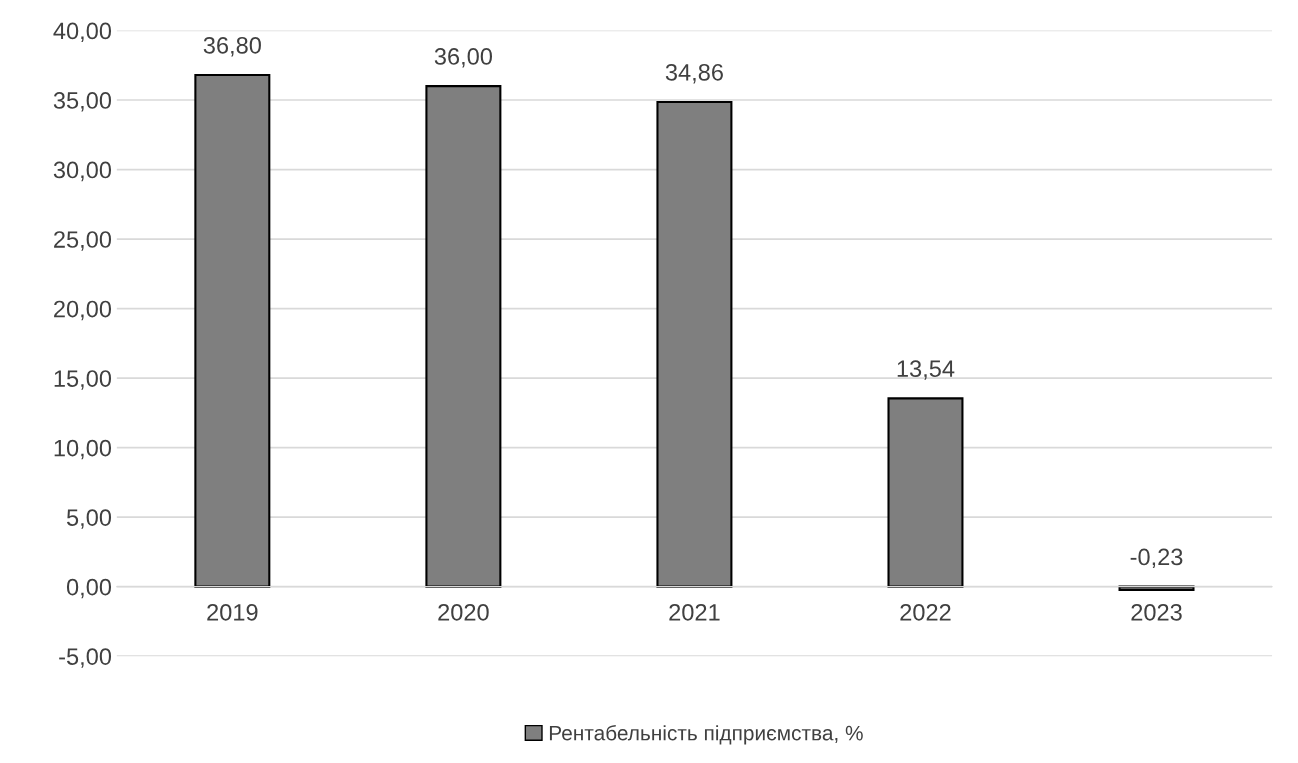 The image size is (1298, 763). What do you see at coordinates (925, 612) in the screenshot?
I see `x-tick-label: 2022` at bounding box center [925, 612].